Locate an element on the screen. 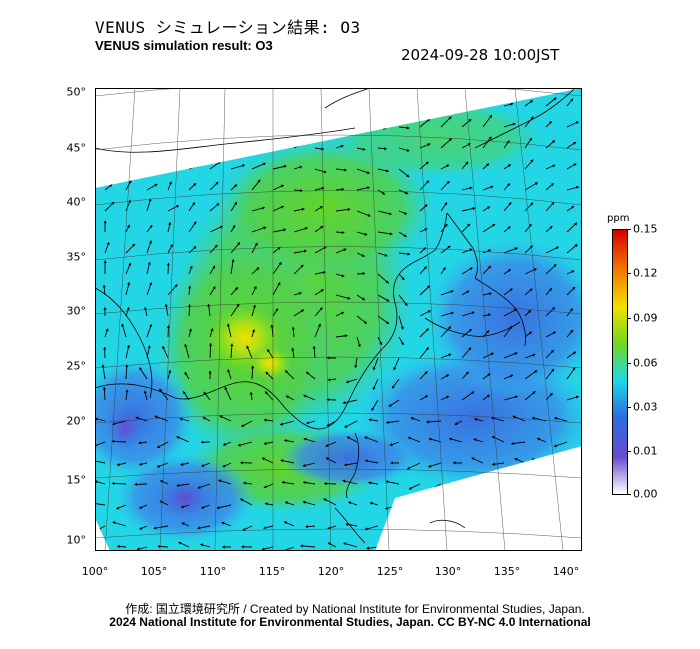 The image size is (700, 649). lat-label-40: 40° is located at coordinates (76, 202).